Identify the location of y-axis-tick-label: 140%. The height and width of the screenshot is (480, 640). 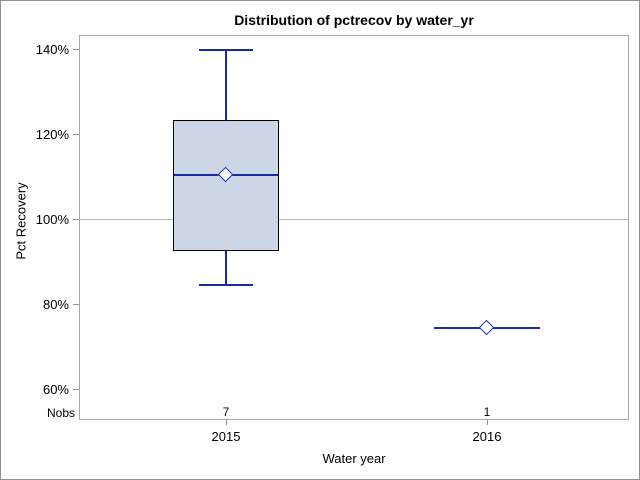
(52, 49).